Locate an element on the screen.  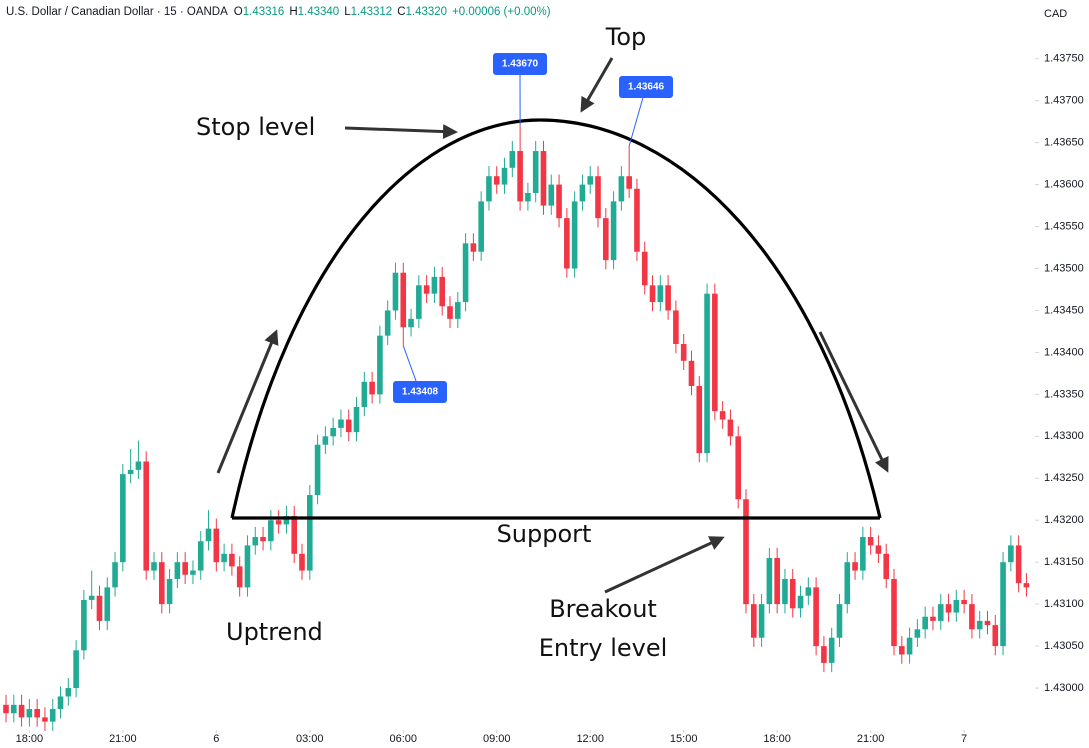
x-tick-label: 03:00 is located at coordinates (310, 739).